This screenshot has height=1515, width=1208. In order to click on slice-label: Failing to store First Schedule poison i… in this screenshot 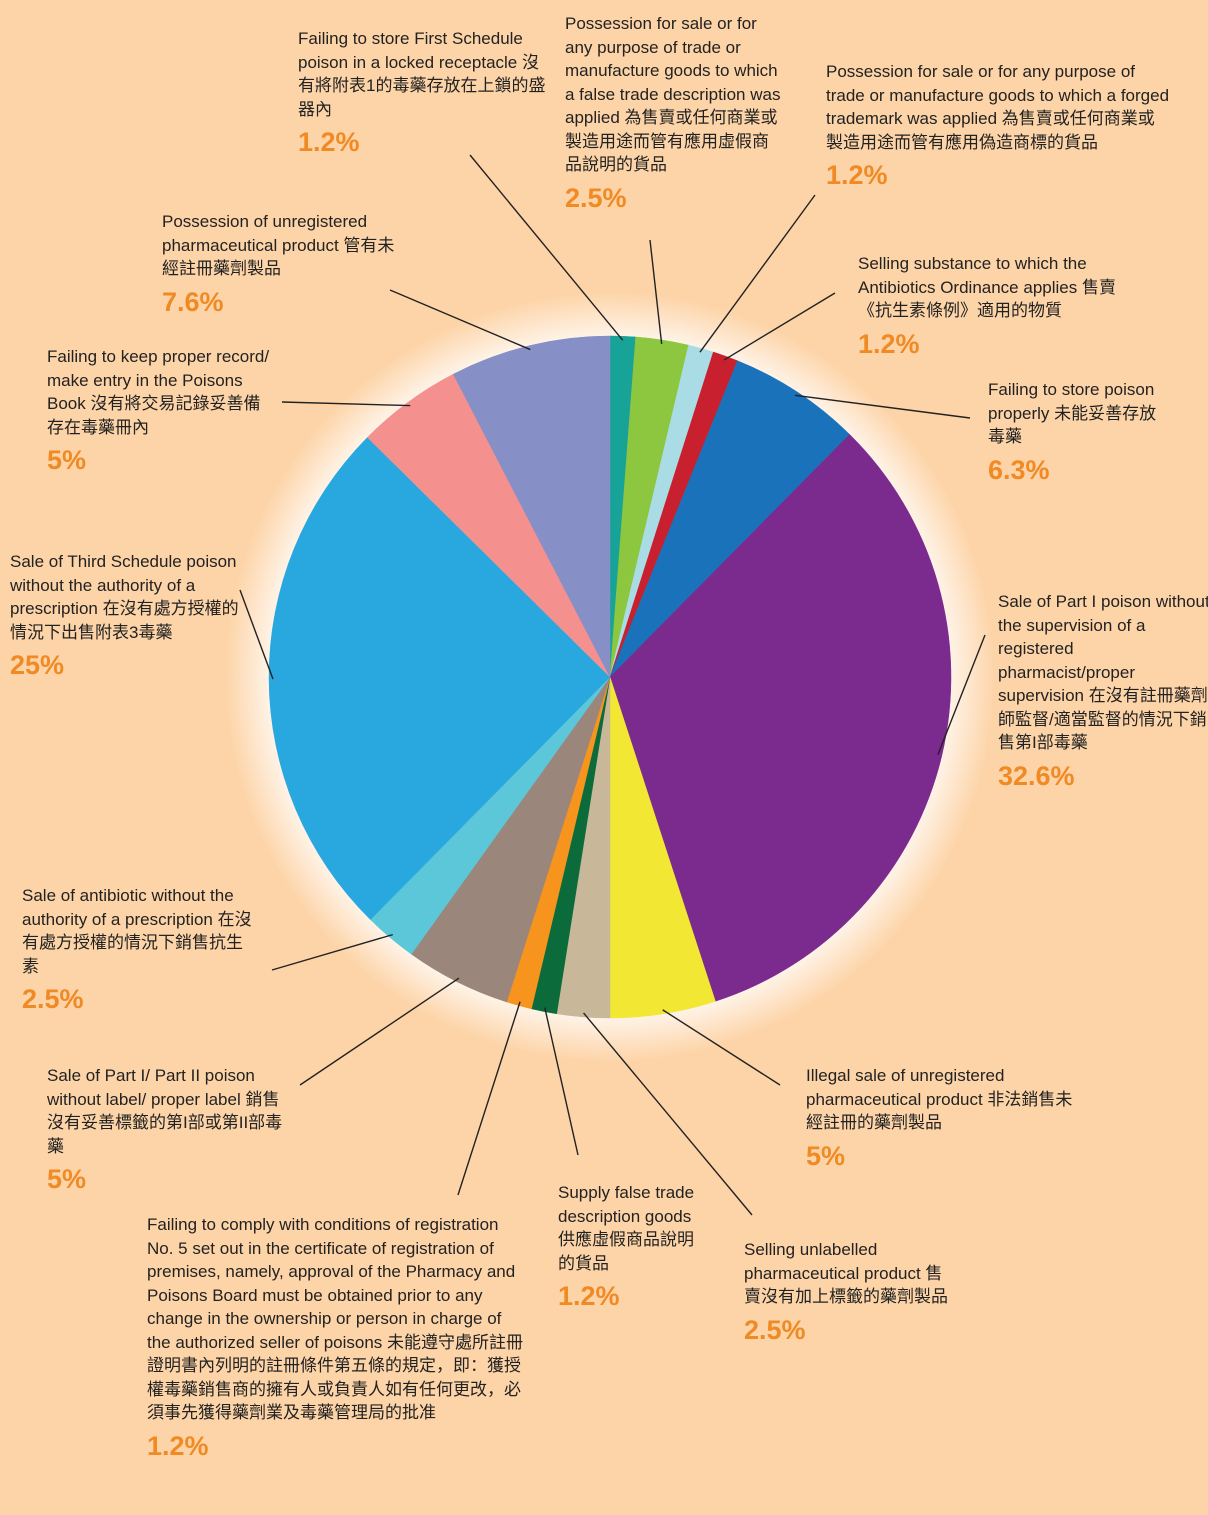, I will do `click(423, 91)`.